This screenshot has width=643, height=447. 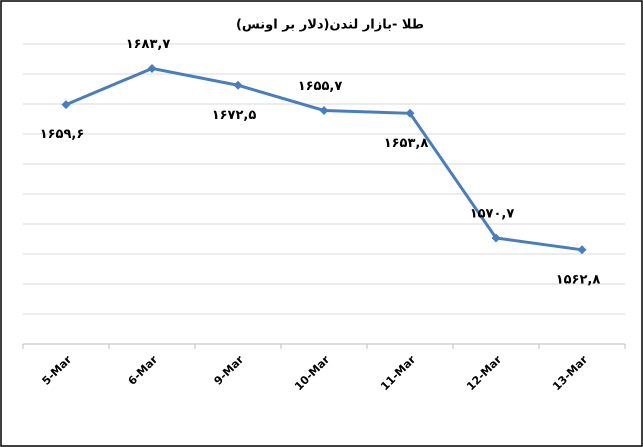 What do you see at coordinates (492, 213) in the screenshot?
I see `data-label: ۱۵۷۰,۷` at bounding box center [492, 213].